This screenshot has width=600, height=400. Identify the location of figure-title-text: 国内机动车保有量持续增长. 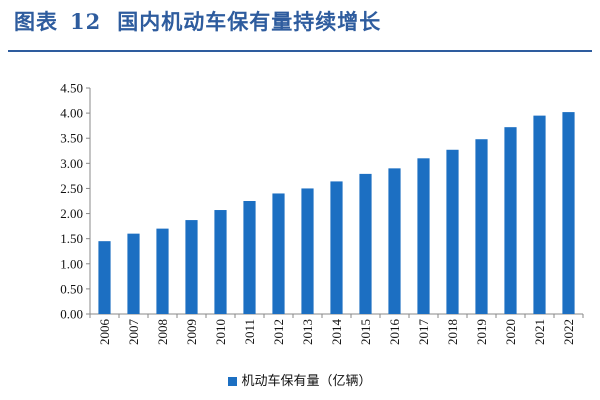
(249, 21).